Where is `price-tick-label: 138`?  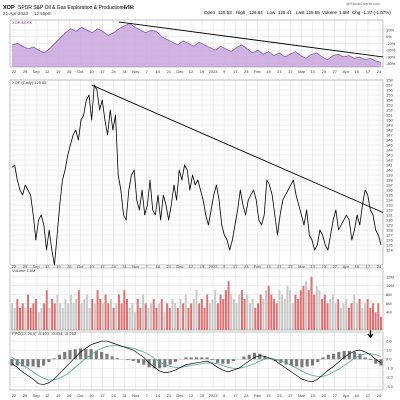 price-tick-label: 138 is located at coordinates (389, 179).